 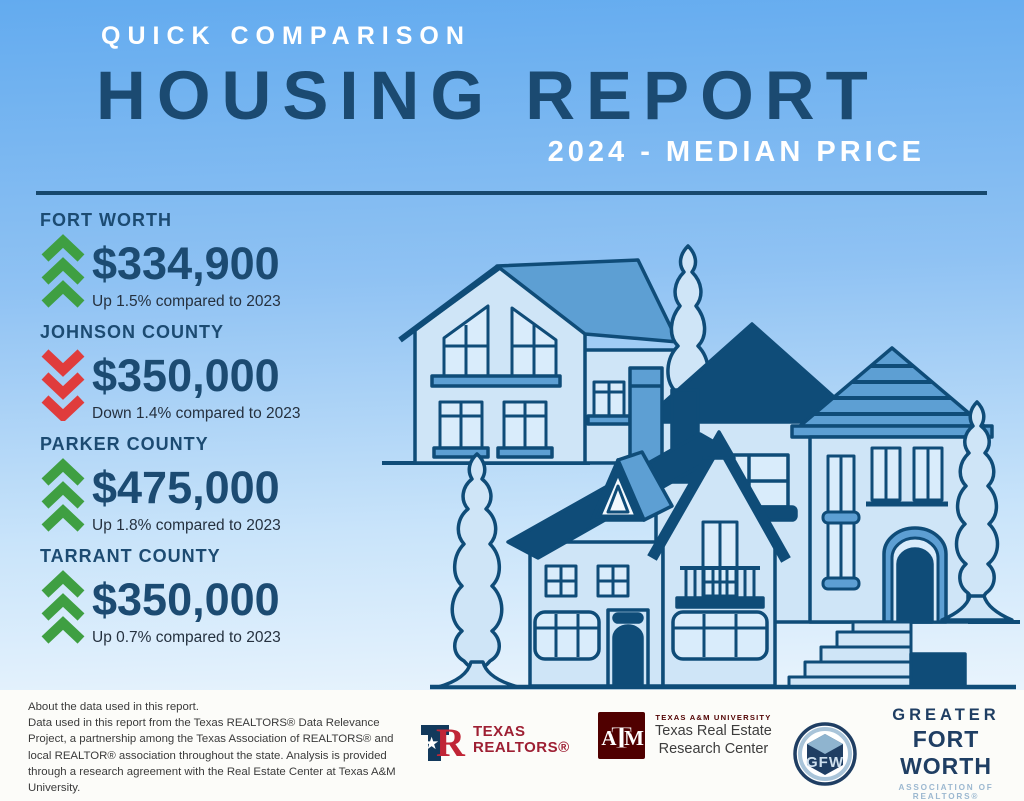 What do you see at coordinates (736, 152) in the screenshot?
I see `report-subtitle: 2024 - MEDIAN PRICE` at bounding box center [736, 152].